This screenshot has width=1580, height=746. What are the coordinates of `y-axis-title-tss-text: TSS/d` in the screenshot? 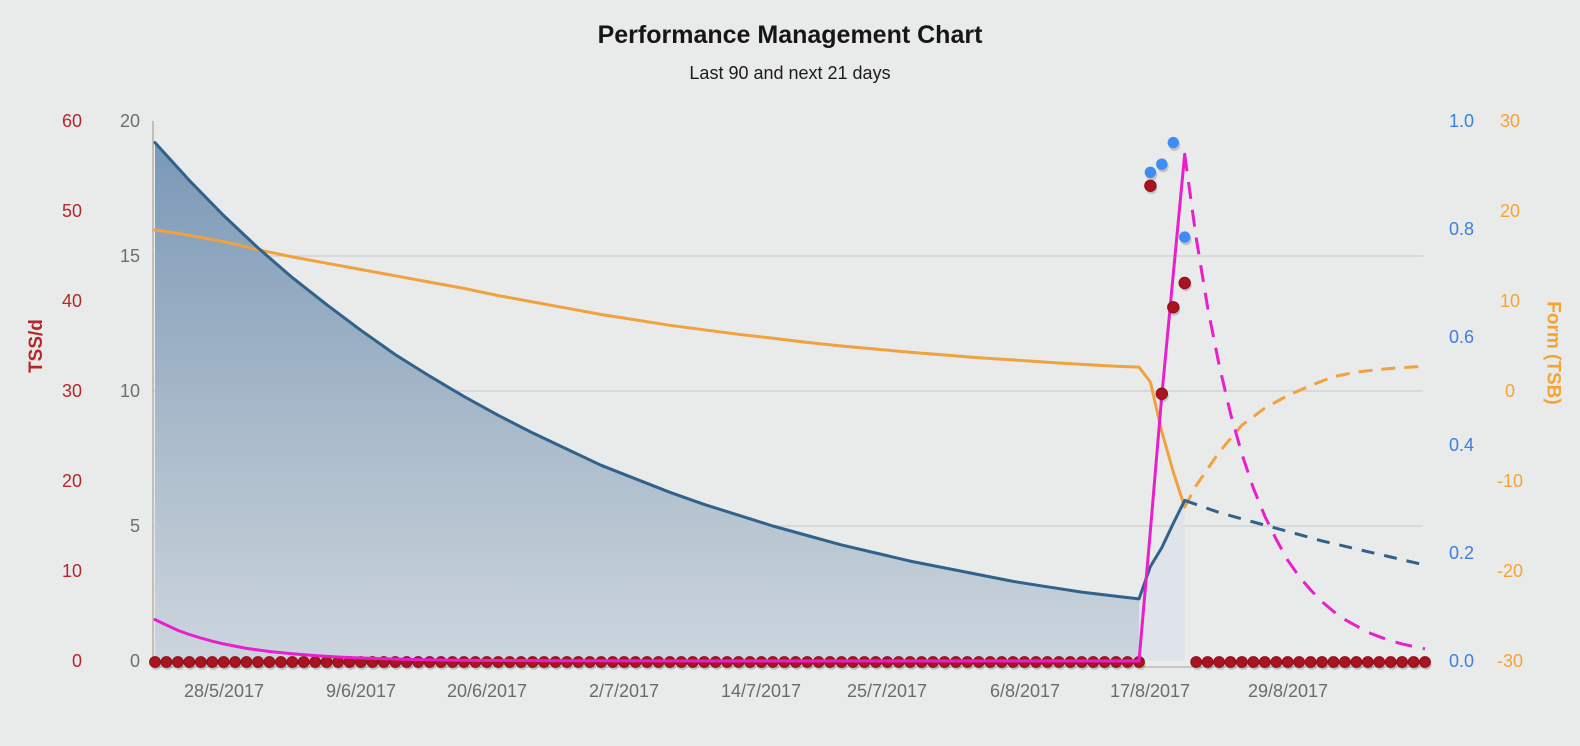 It's located at (36, 345).